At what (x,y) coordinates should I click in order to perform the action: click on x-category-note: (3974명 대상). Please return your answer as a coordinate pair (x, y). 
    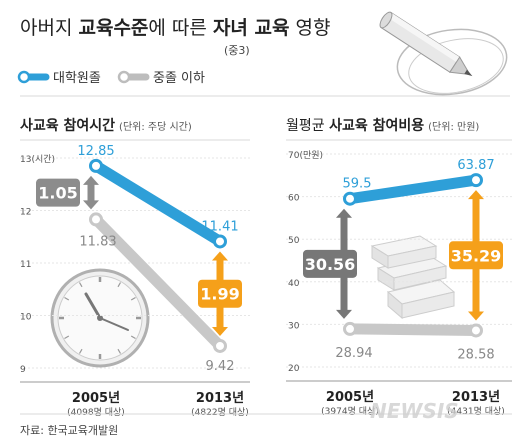
    Looking at the image, I should click on (350, 411).